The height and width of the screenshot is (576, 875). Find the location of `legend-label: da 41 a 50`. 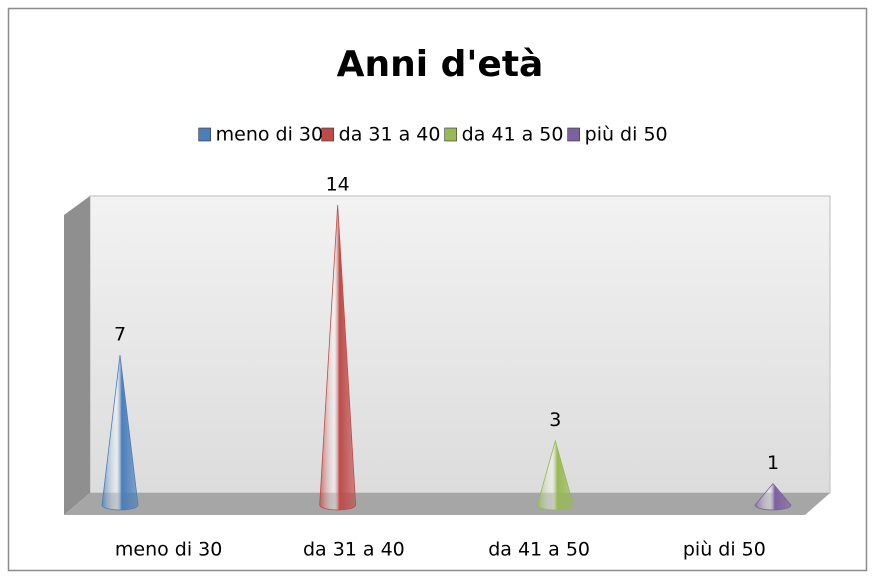

legend-label: da 41 a 50 is located at coordinates (513, 135).